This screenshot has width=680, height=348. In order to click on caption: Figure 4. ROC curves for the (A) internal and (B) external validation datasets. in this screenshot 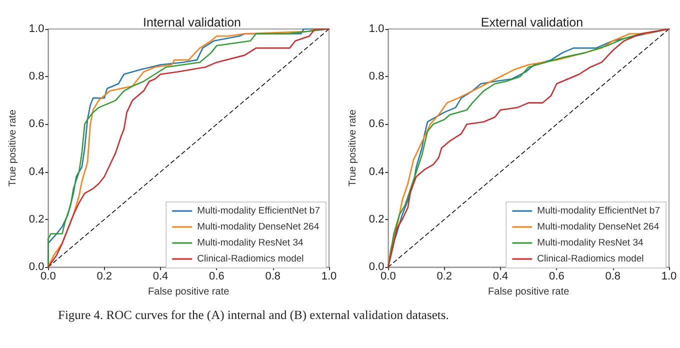, I will do `click(253, 315)`.